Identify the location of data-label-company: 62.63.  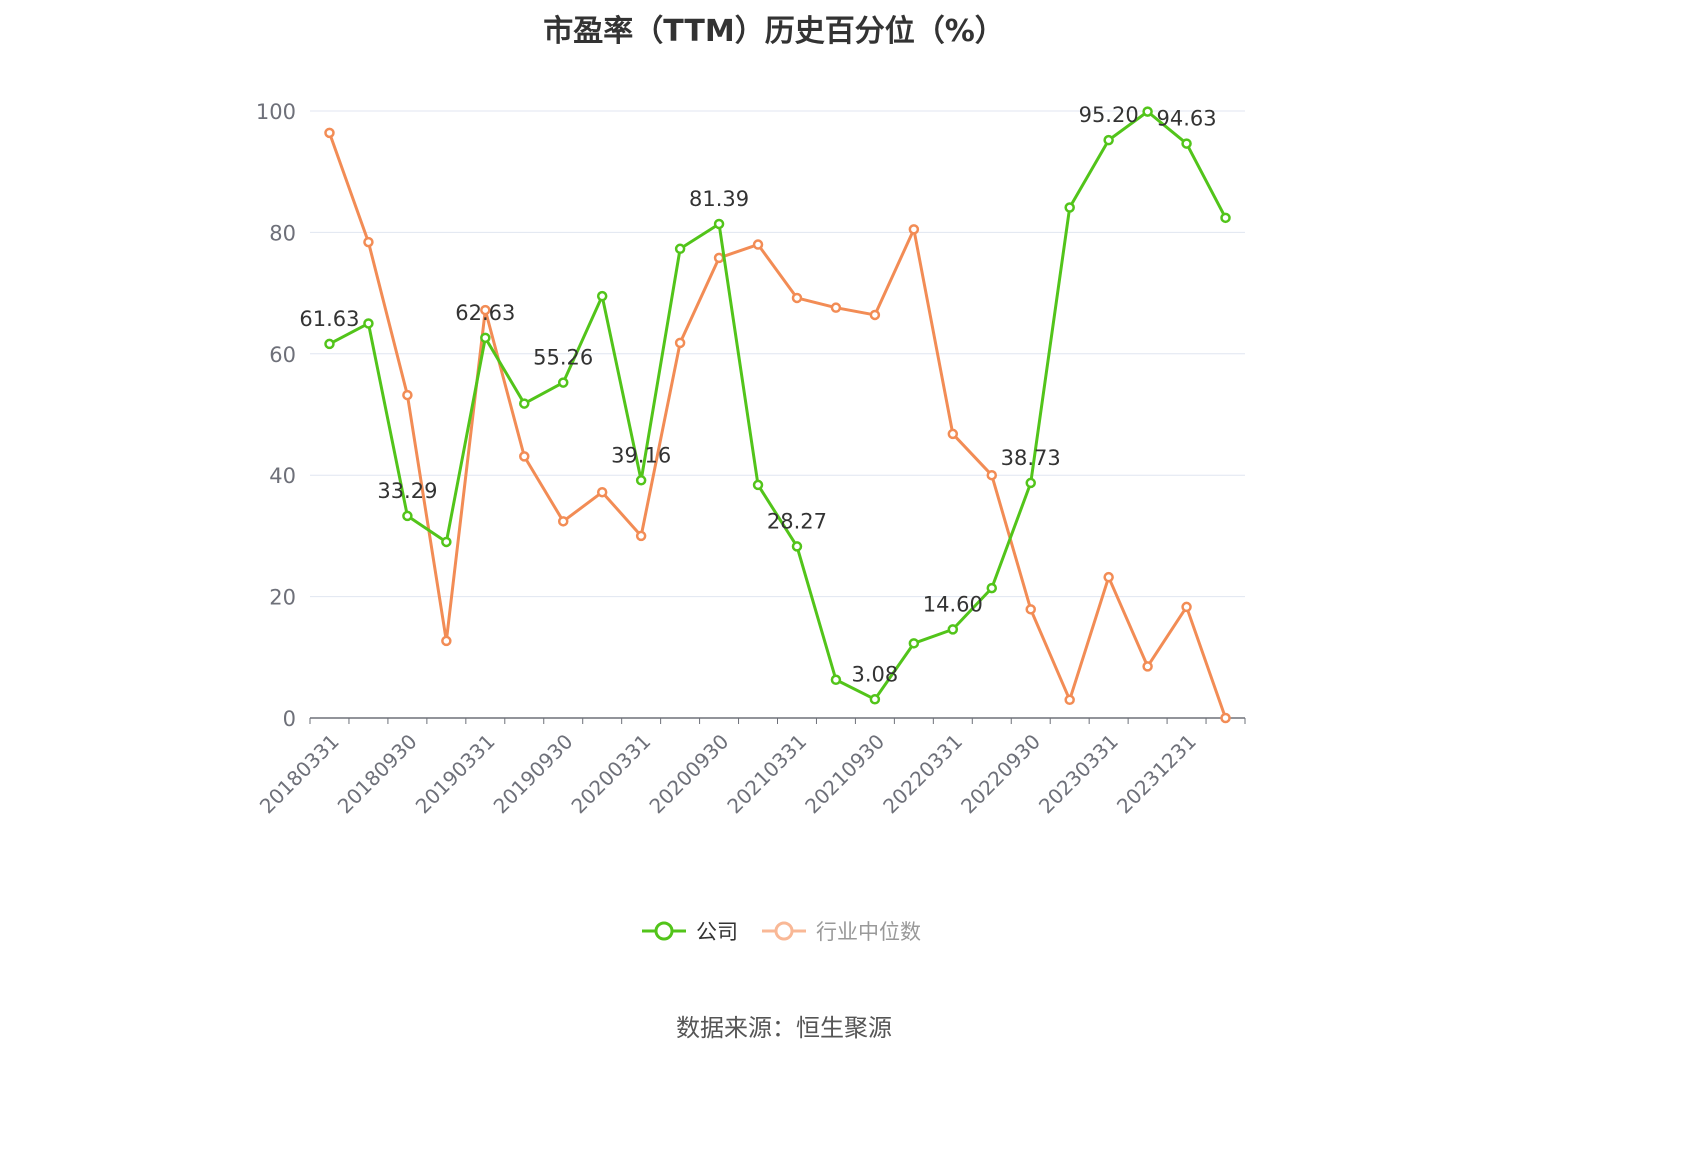
(485, 313).